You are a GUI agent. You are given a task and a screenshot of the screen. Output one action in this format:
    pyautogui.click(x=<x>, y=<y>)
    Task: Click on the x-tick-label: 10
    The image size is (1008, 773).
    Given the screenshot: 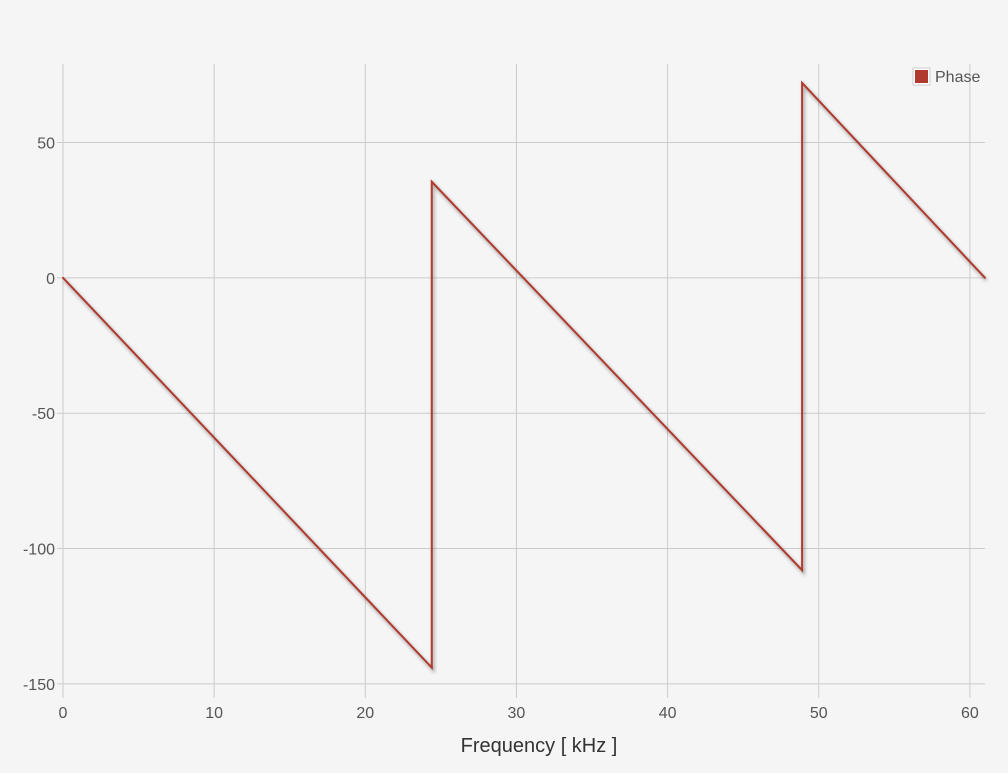 What is the action you would take?
    pyautogui.click(x=214, y=713)
    